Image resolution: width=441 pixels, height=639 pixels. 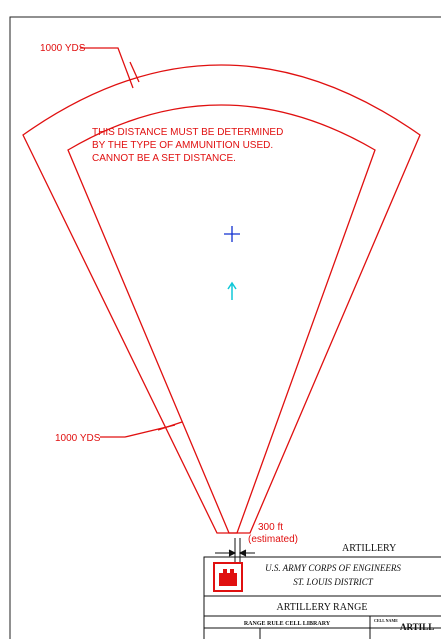 What do you see at coordinates (386, 620) in the screenshot?
I see `cell-label: CELL NAME` at bounding box center [386, 620].